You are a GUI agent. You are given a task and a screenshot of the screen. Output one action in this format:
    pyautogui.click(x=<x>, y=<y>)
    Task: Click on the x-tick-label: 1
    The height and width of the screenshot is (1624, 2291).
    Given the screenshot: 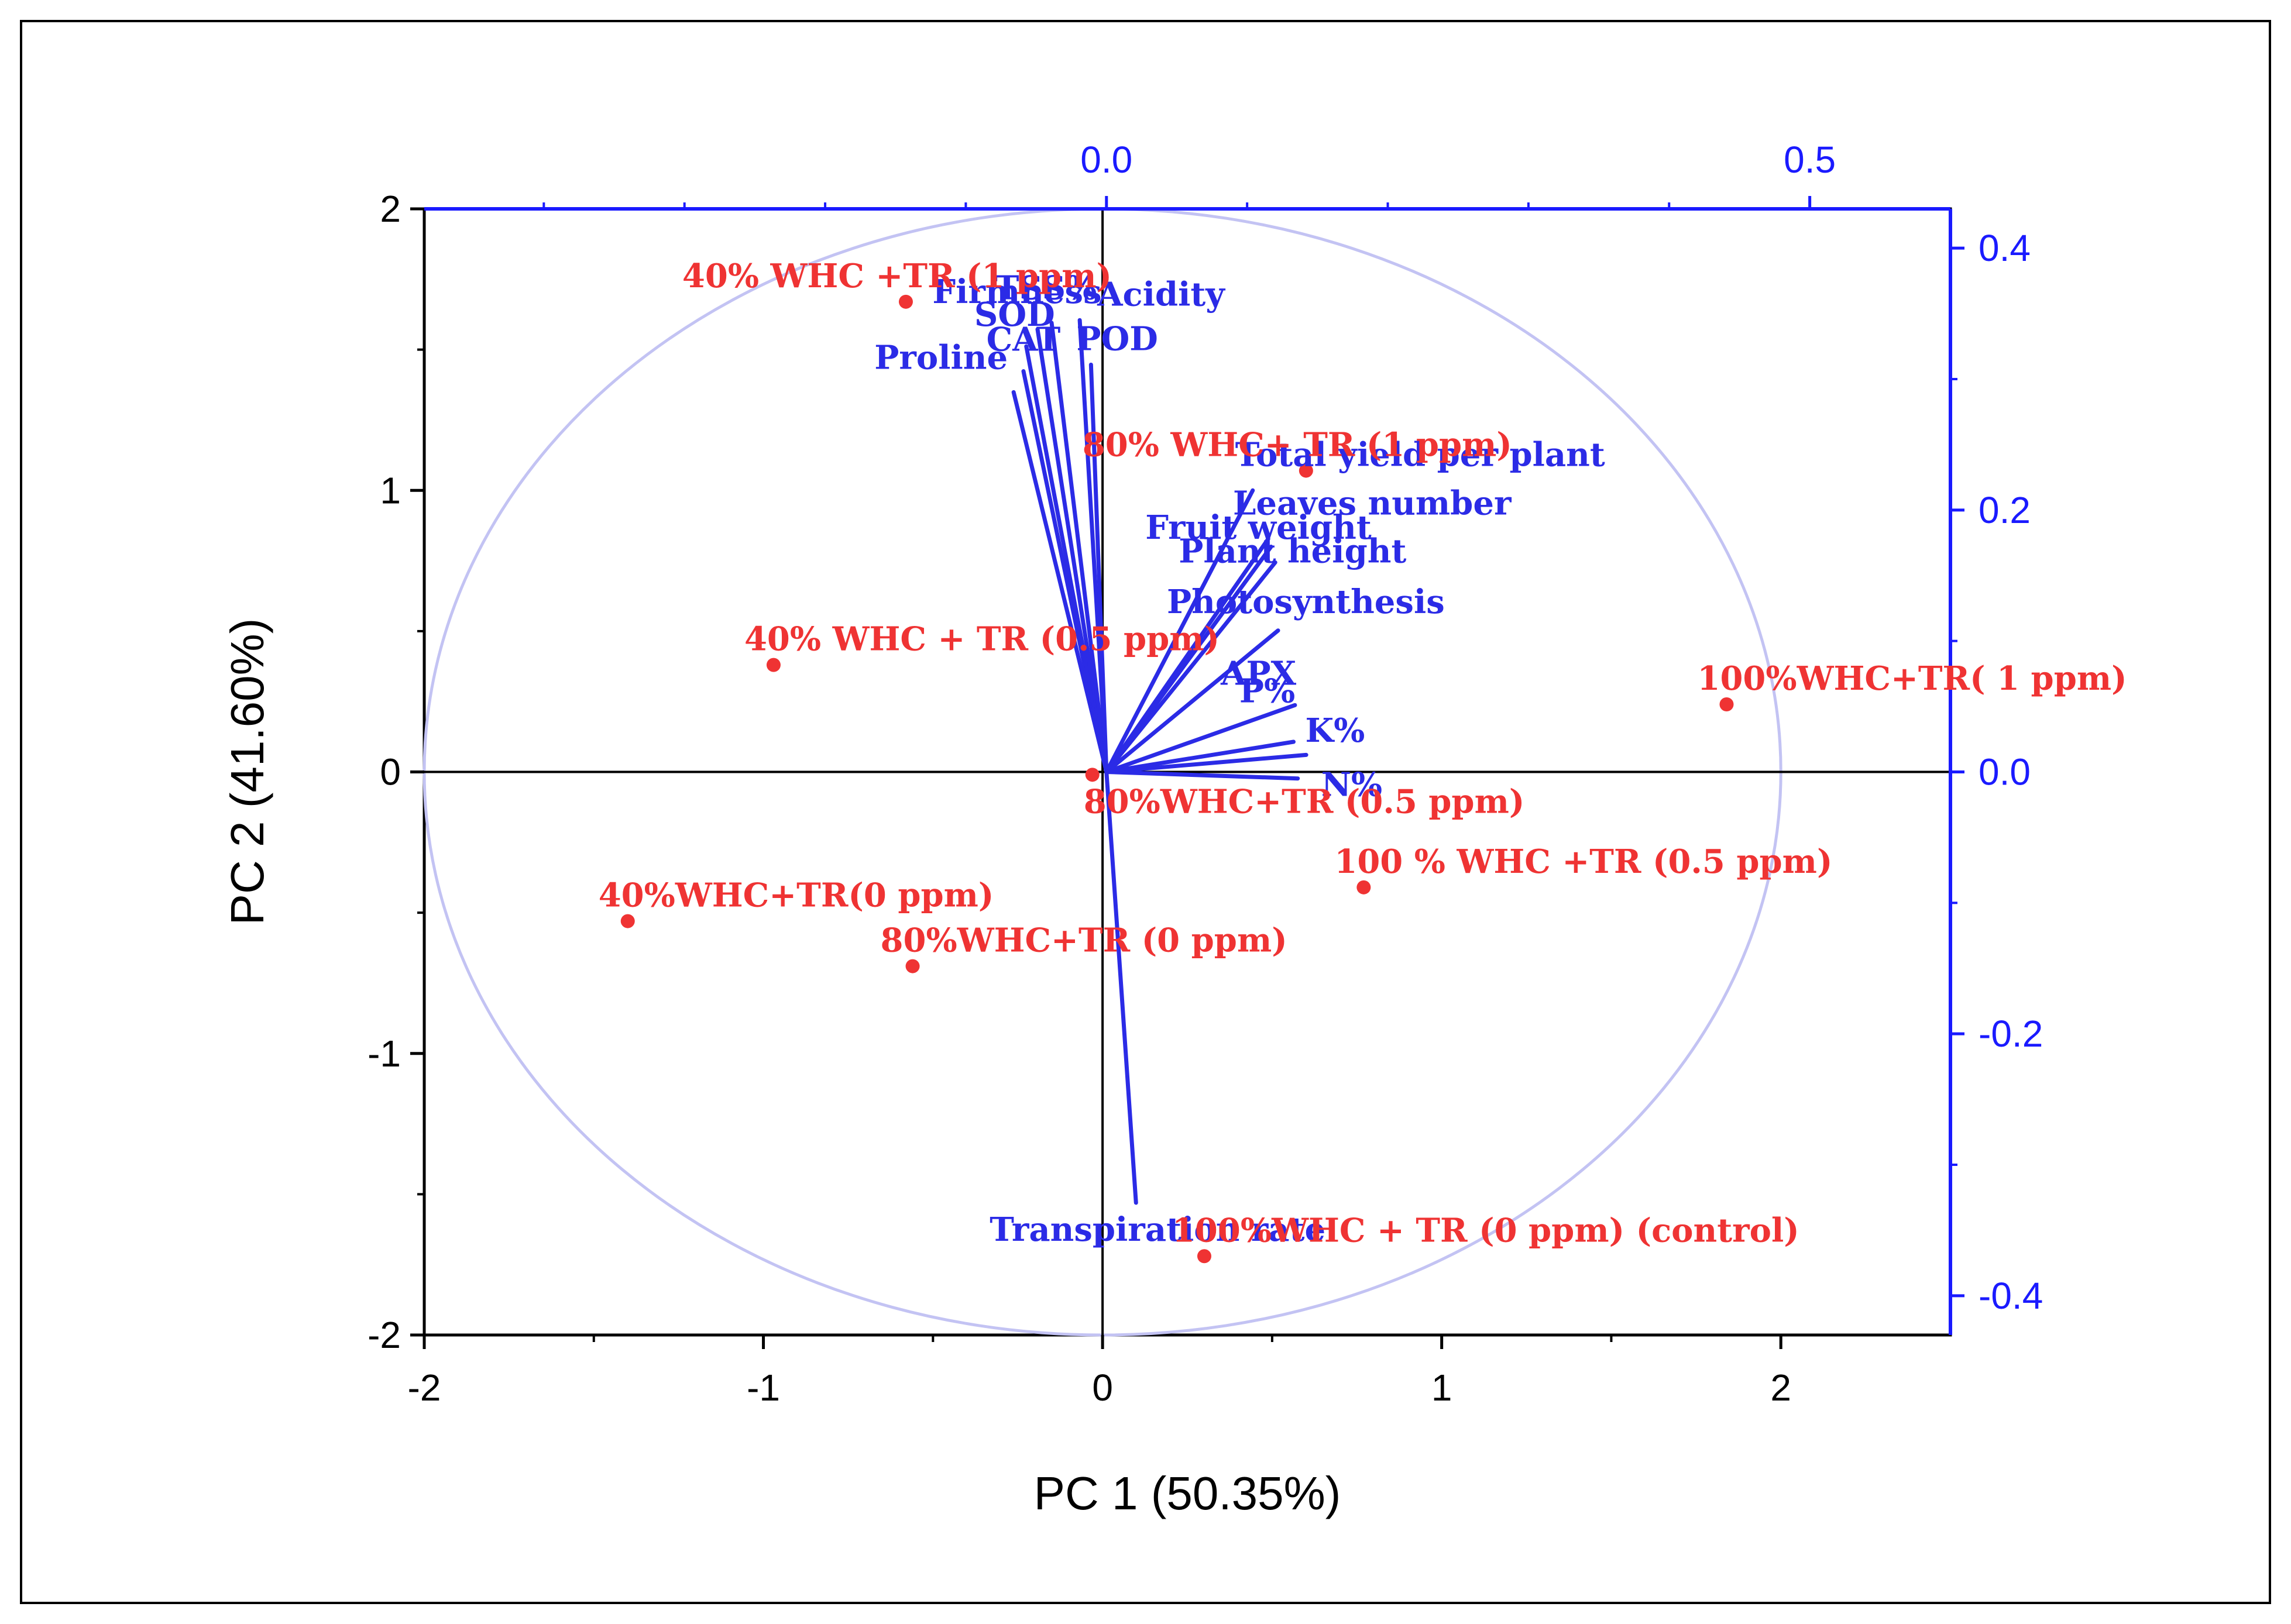 What is the action you would take?
    pyautogui.click(x=1441, y=1388)
    